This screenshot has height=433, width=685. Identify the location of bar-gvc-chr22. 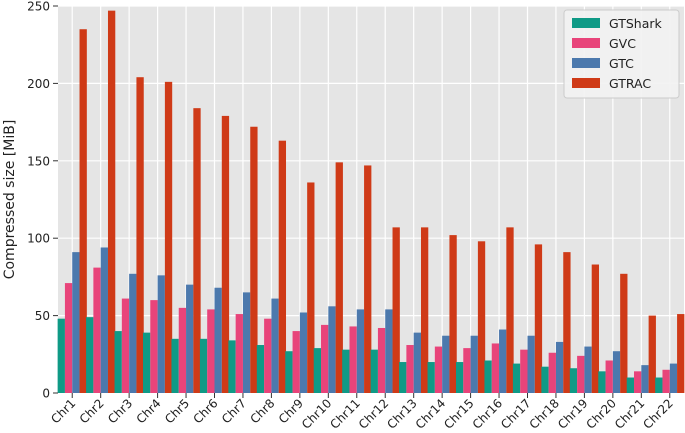
(666, 381).